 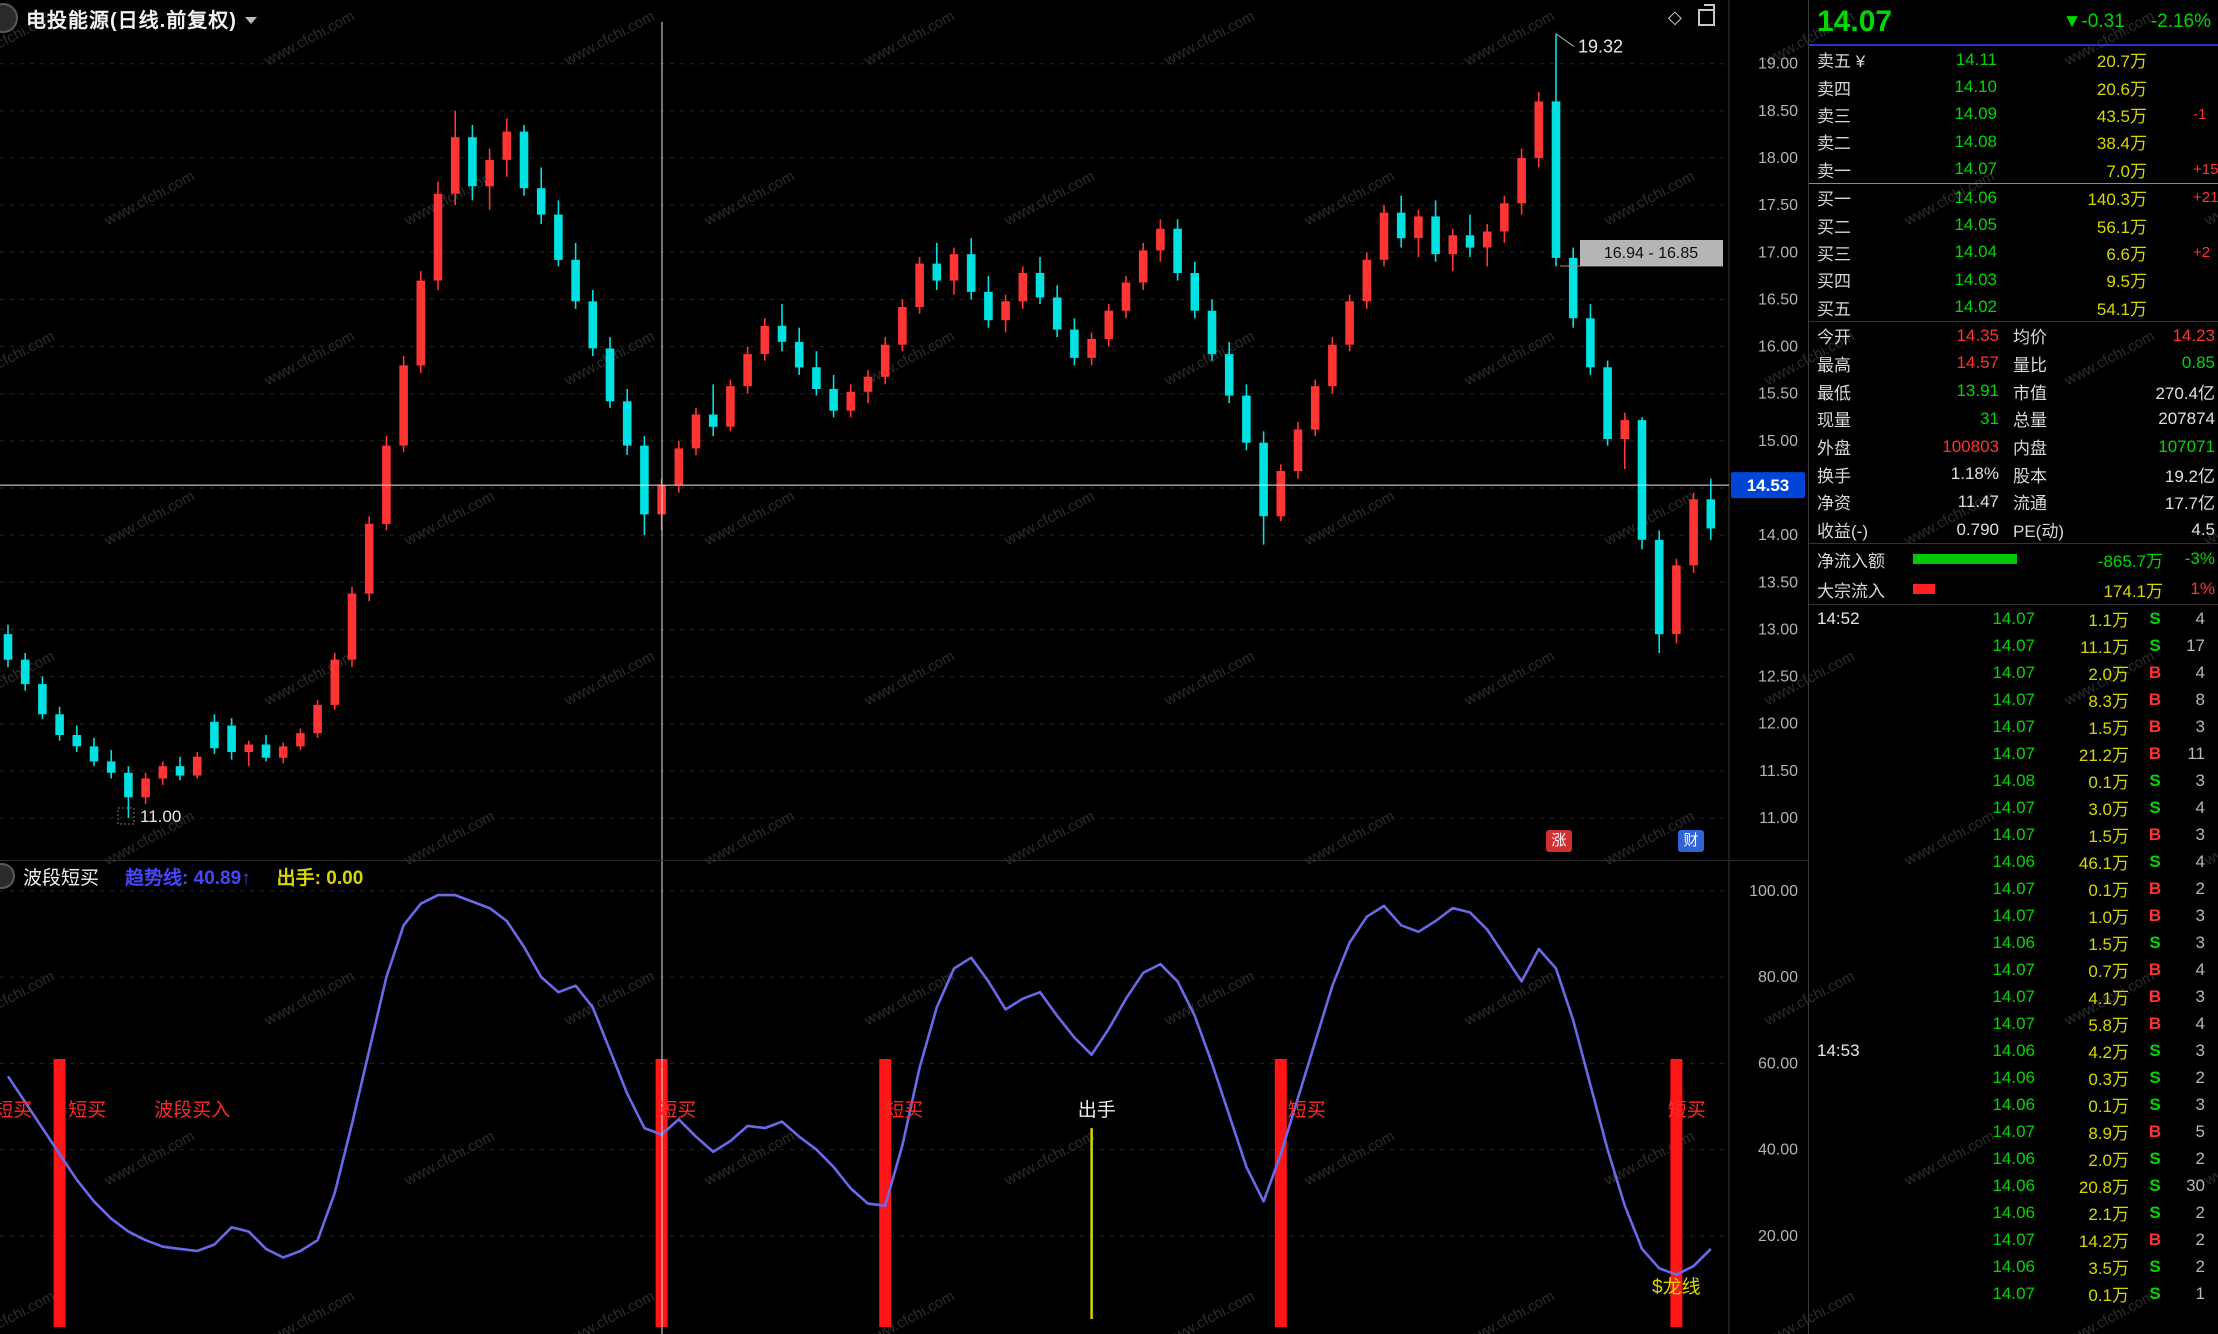 What do you see at coordinates (2011, 1051) in the screenshot?
I see `tick-row: 14:53 14.06 4.2万 S 3` at bounding box center [2011, 1051].